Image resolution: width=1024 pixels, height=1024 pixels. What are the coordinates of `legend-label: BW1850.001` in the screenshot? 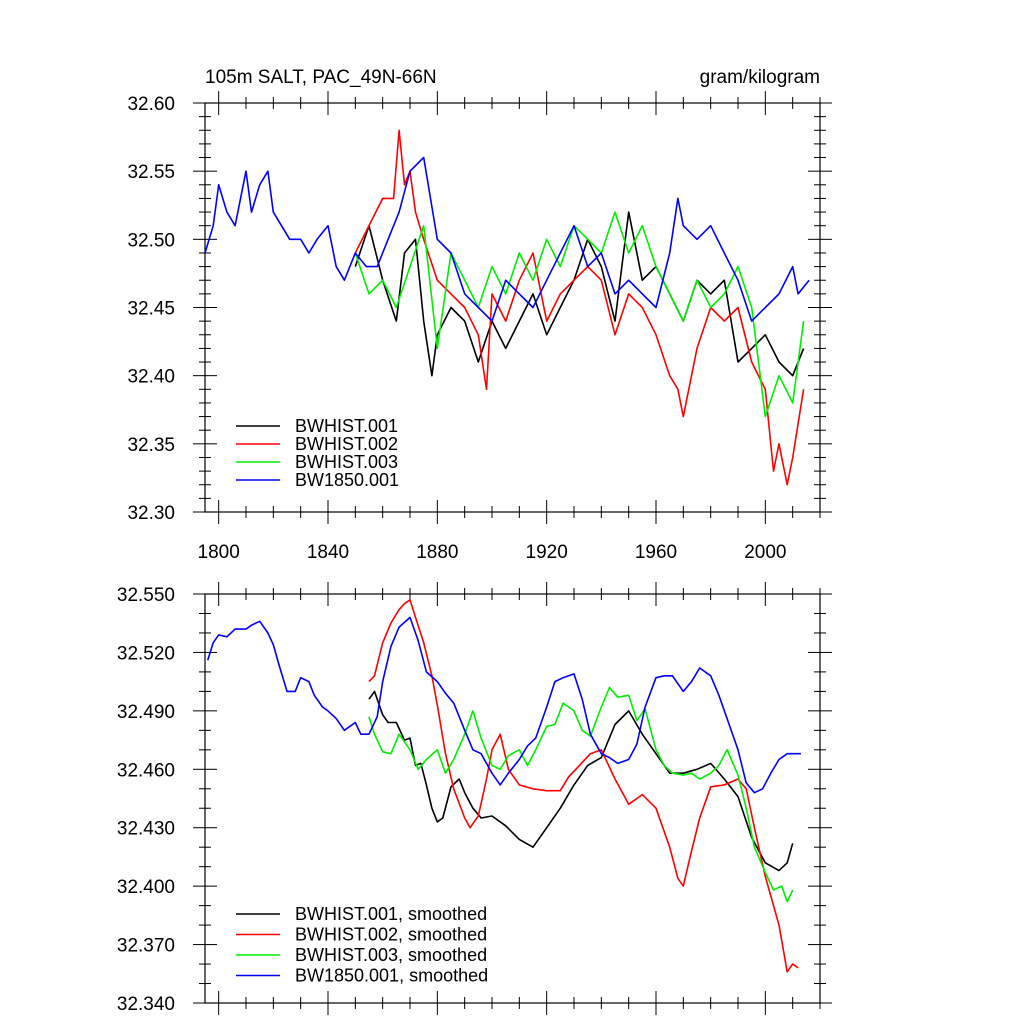 It's located at (347, 480).